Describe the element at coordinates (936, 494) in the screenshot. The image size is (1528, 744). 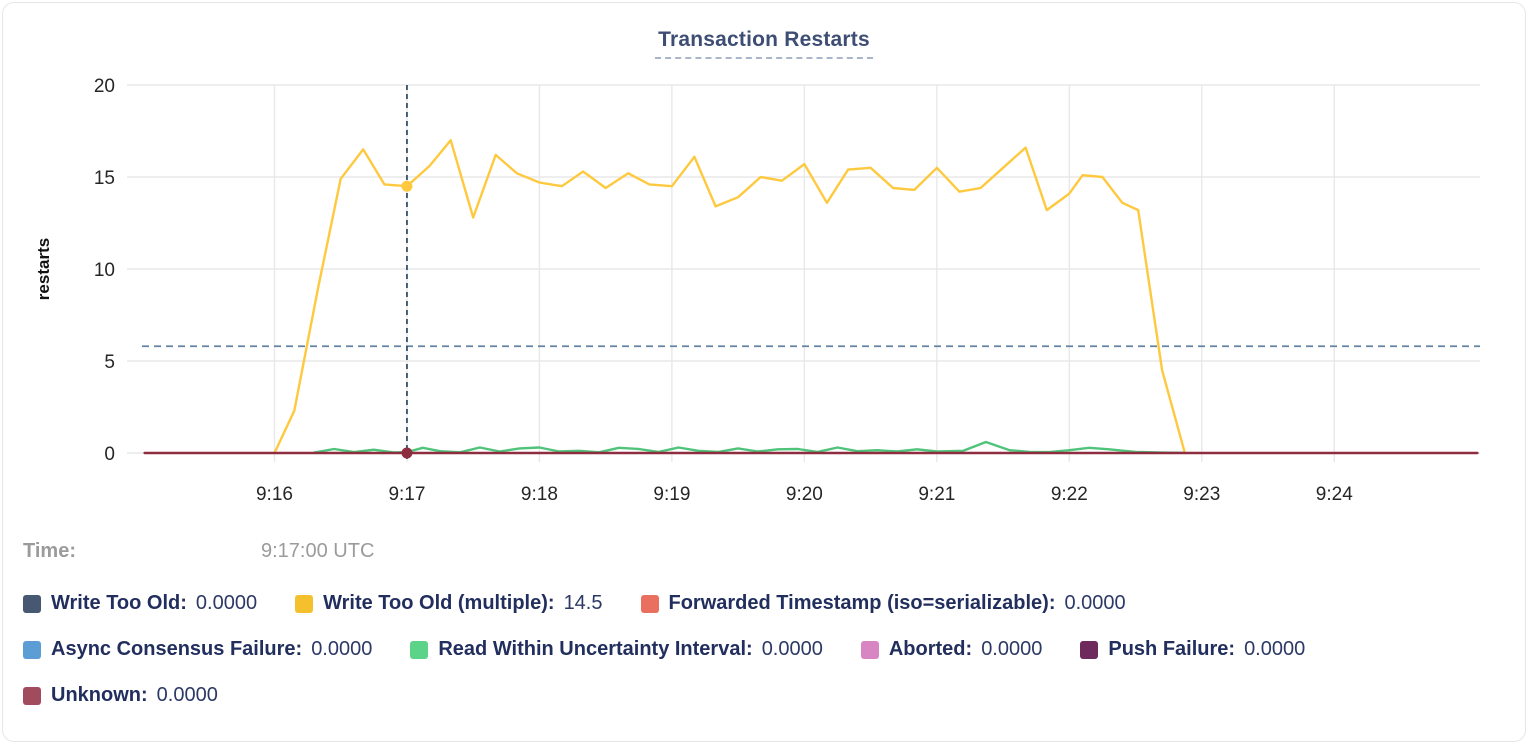
I see `x-tick-label: 9:21` at that location.